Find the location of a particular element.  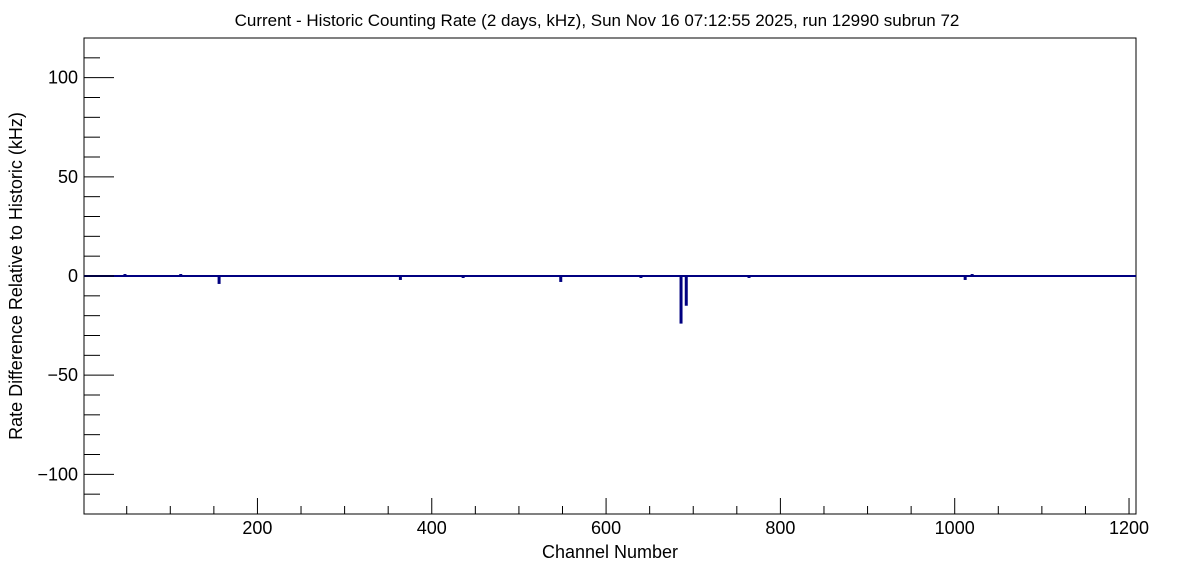

x-tick-label: 800 is located at coordinates (780, 528).